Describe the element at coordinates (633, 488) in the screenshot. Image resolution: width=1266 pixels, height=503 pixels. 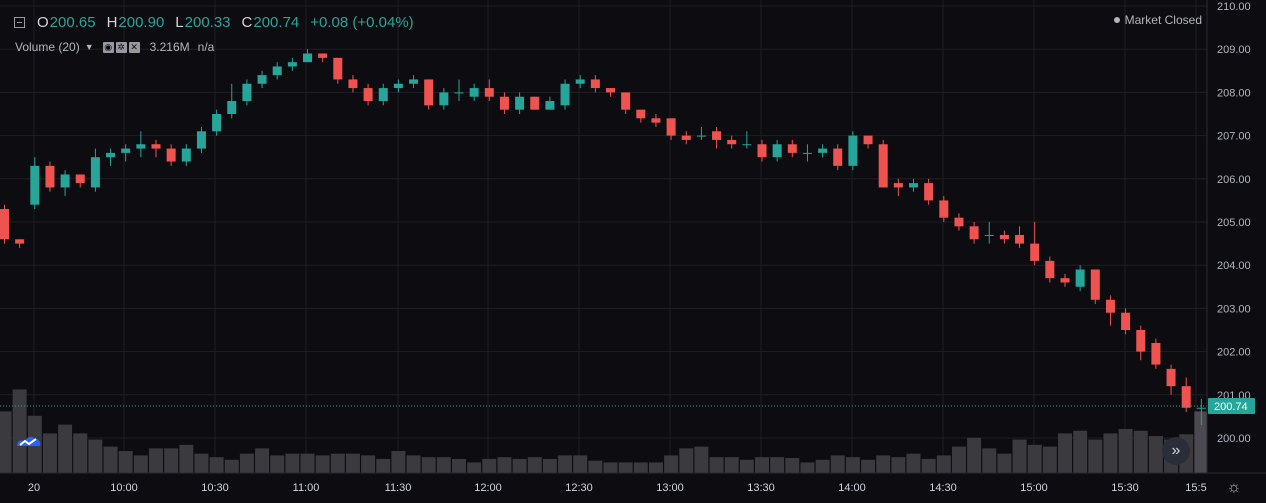
I see `time-axis` at that location.